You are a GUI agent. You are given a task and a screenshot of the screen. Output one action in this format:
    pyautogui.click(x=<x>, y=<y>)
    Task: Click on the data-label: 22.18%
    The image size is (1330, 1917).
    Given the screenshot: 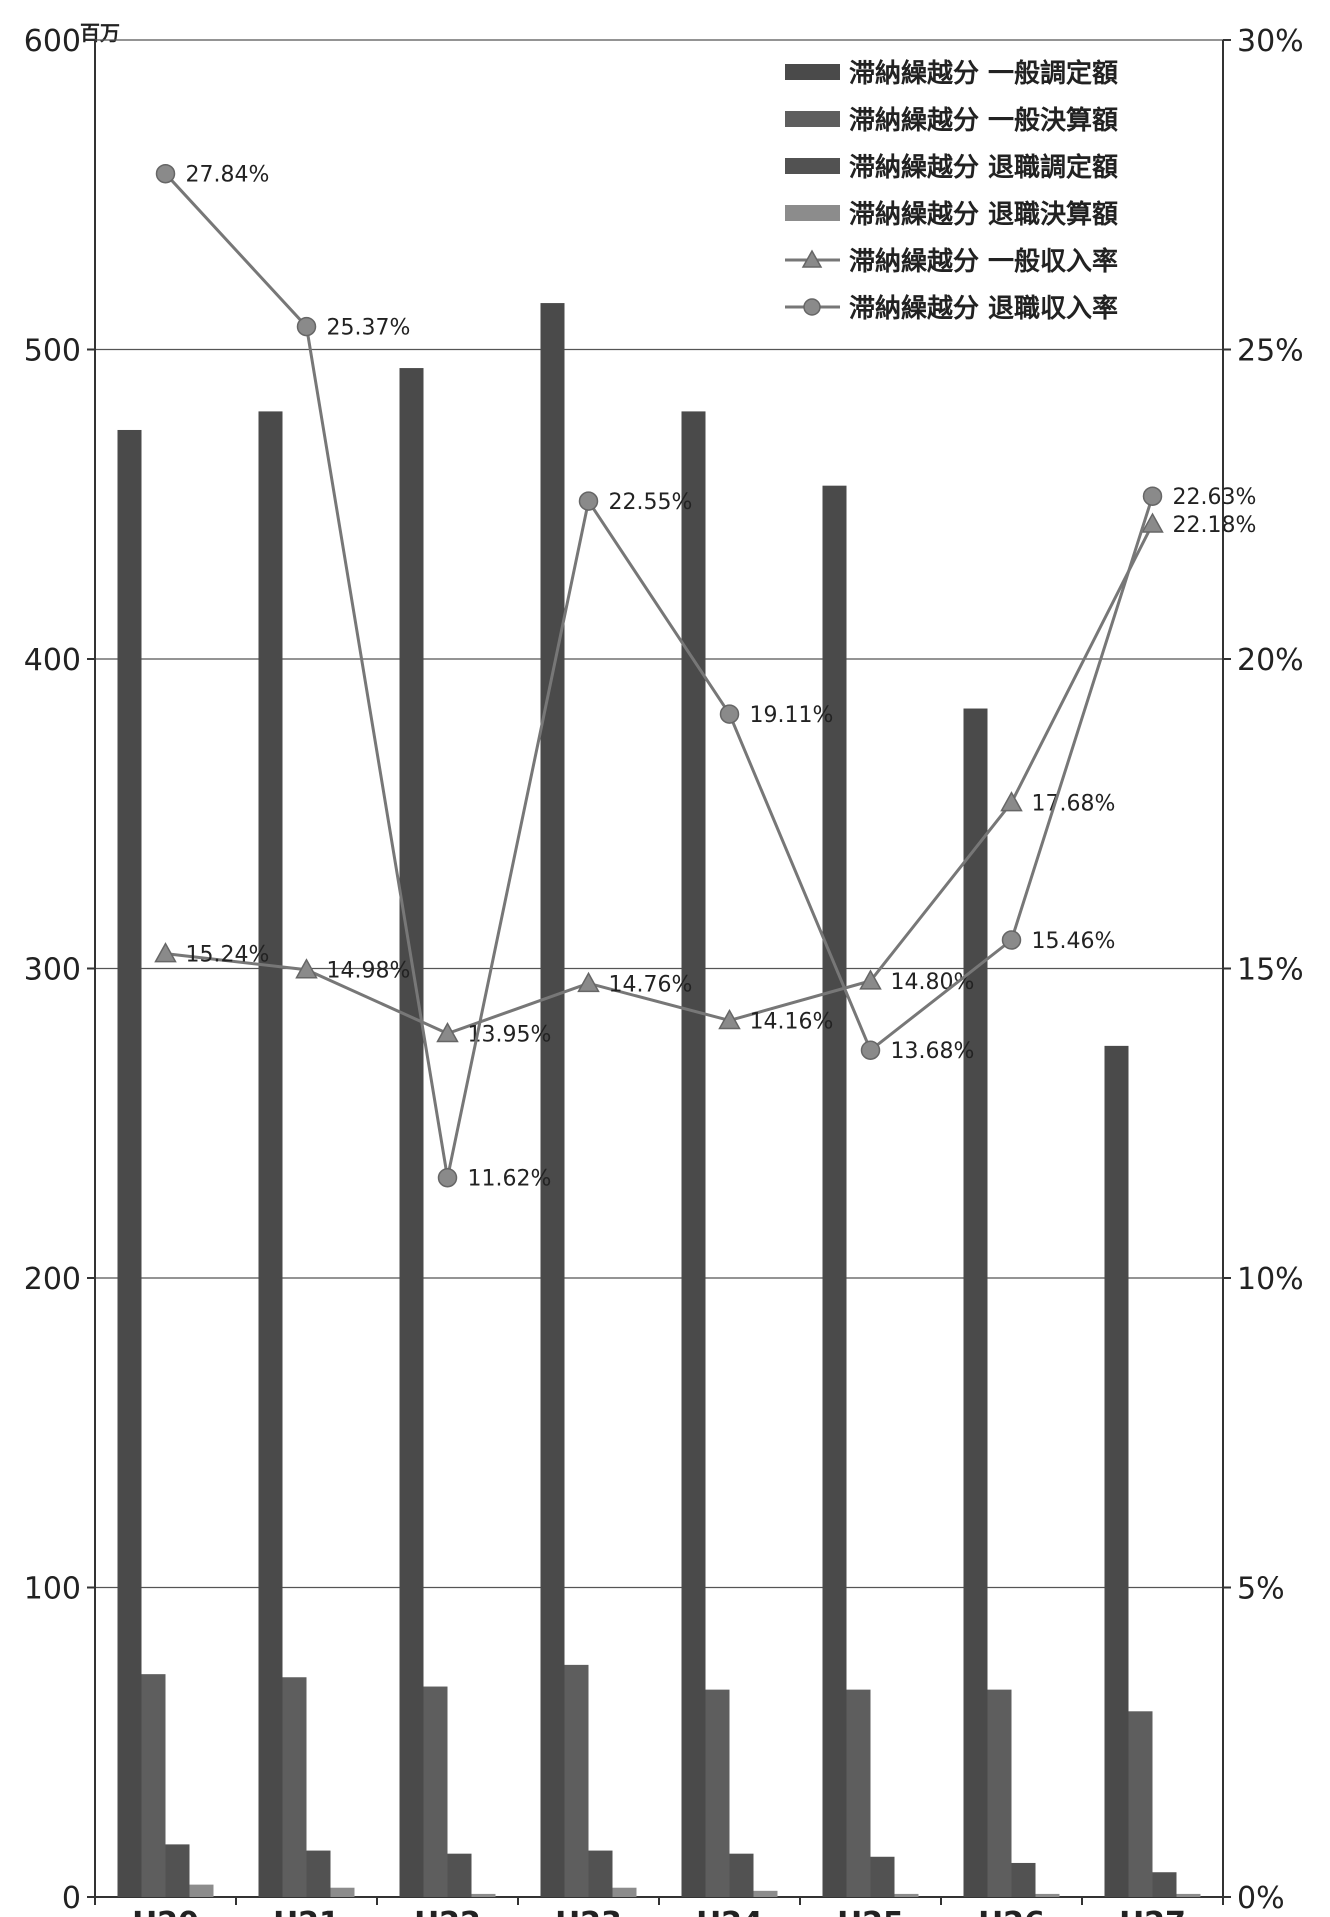 What is the action you would take?
    pyautogui.click(x=1215, y=525)
    